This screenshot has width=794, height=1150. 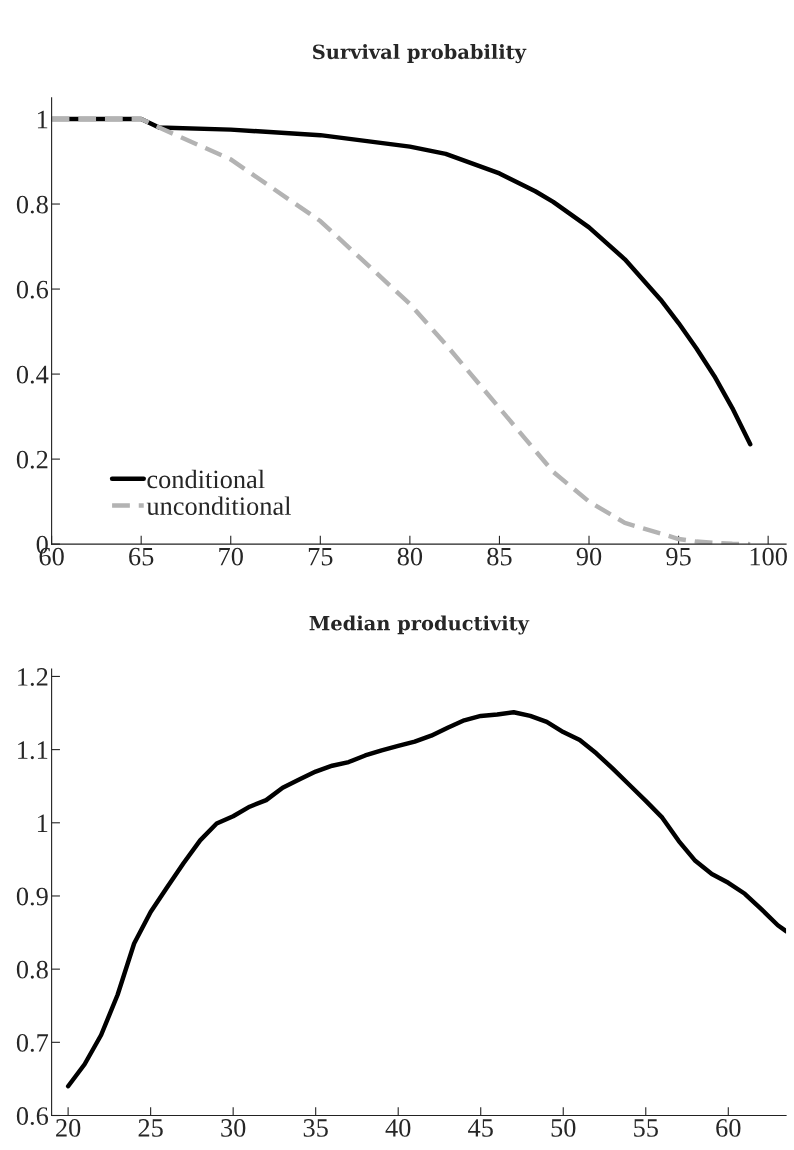 What do you see at coordinates (420, 54) in the screenshot?
I see `chart-title: Survival probability` at bounding box center [420, 54].